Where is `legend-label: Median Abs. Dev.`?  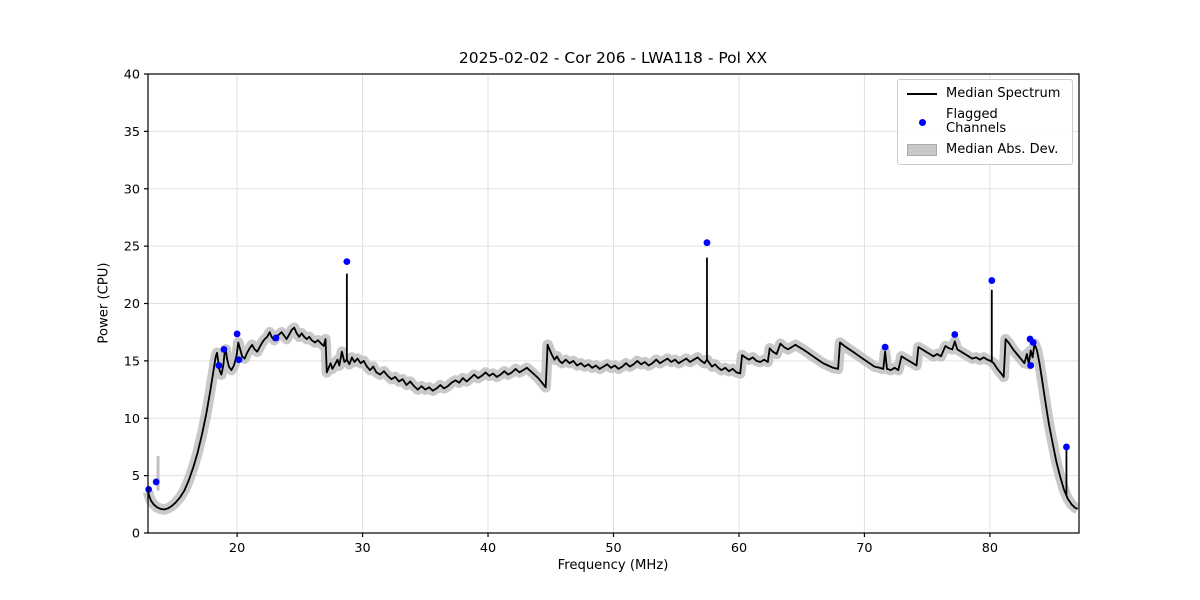
legend-label: Median Abs. Dev. is located at coordinates (1002, 149).